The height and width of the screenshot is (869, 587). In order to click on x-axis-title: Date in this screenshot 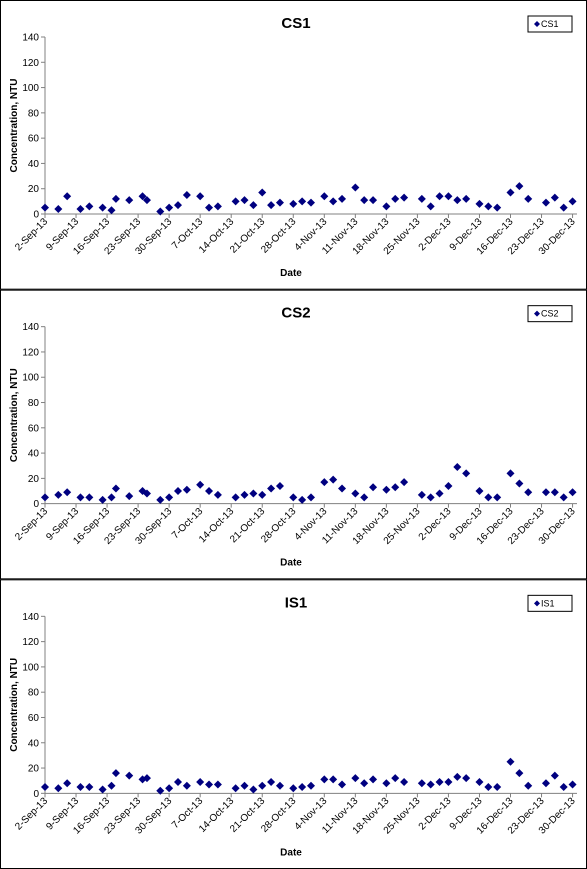, I will do `click(291, 563)`.